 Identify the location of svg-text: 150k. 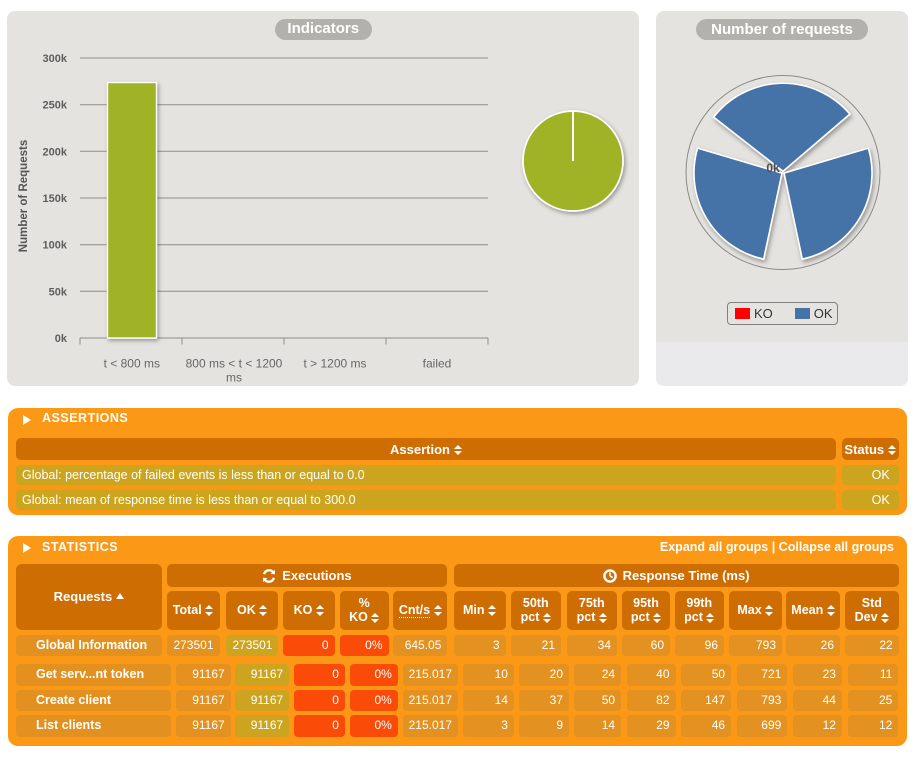
(55, 199).